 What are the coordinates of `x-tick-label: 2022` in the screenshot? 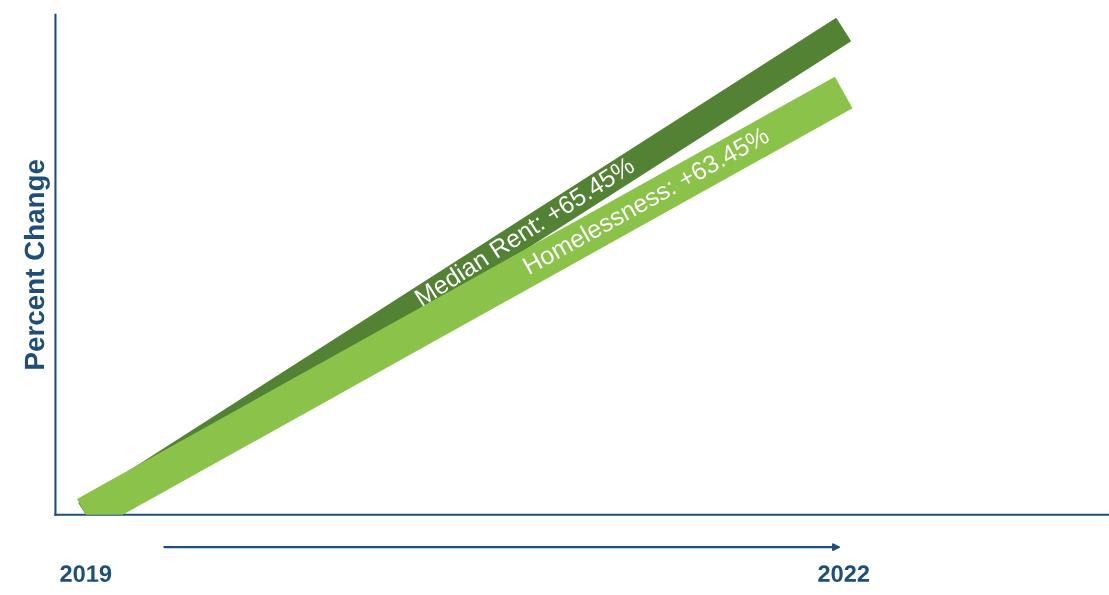 It's located at (844, 574).